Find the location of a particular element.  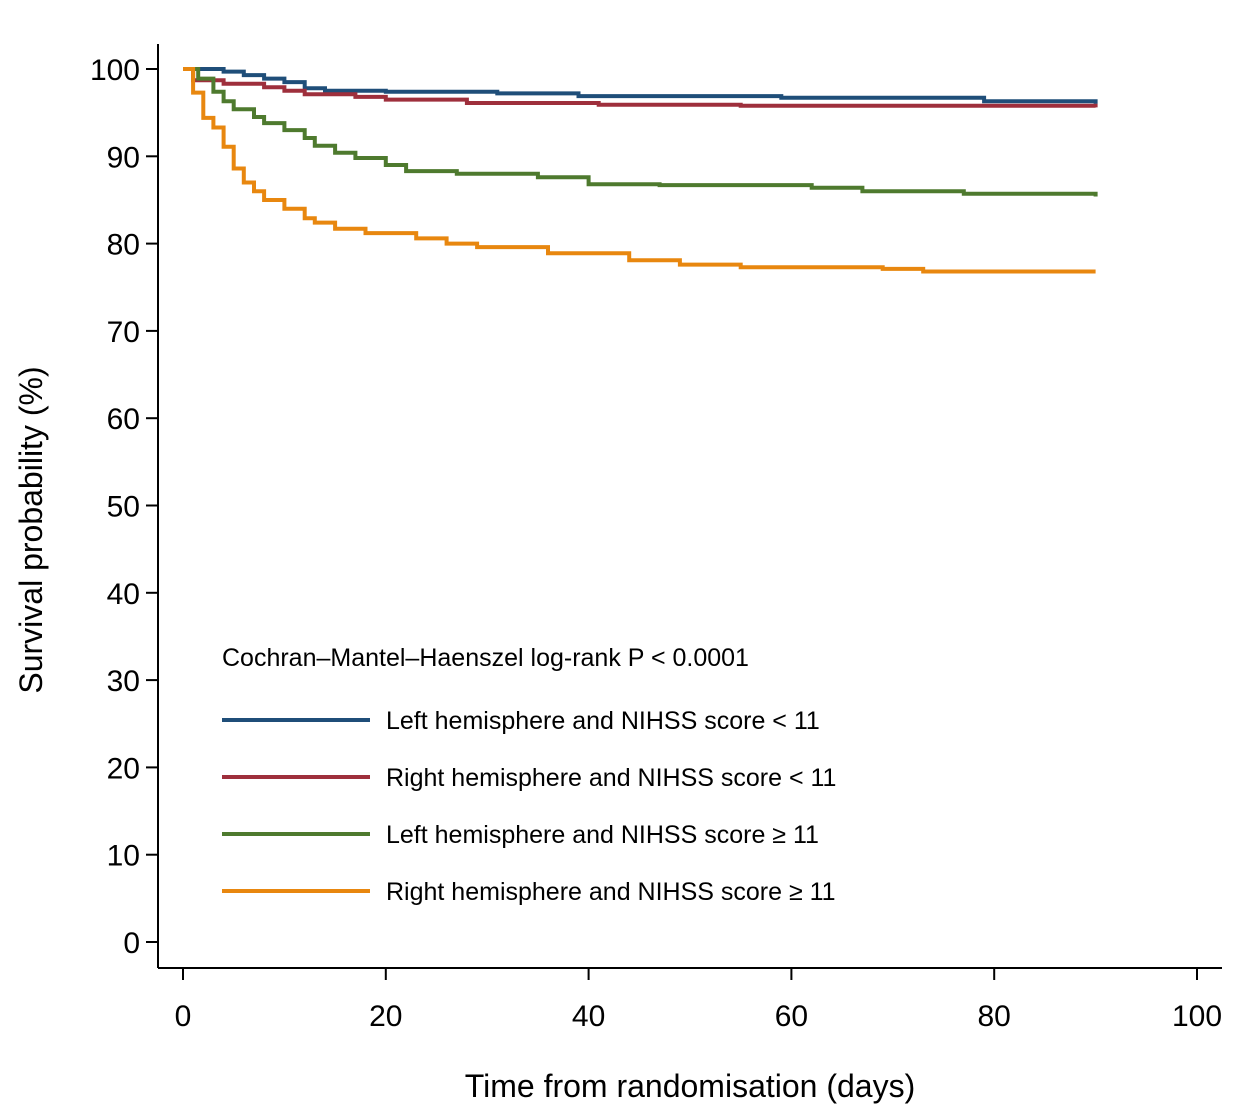

y-axis-title: Survival probability (%) is located at coordinates (31, 529).